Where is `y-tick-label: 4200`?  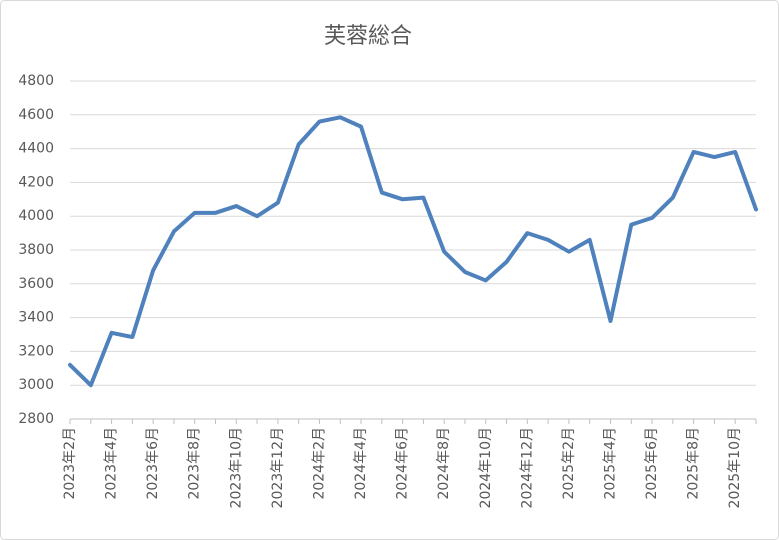 y-tick-label: 4200 is located at coordinates (36, 182).